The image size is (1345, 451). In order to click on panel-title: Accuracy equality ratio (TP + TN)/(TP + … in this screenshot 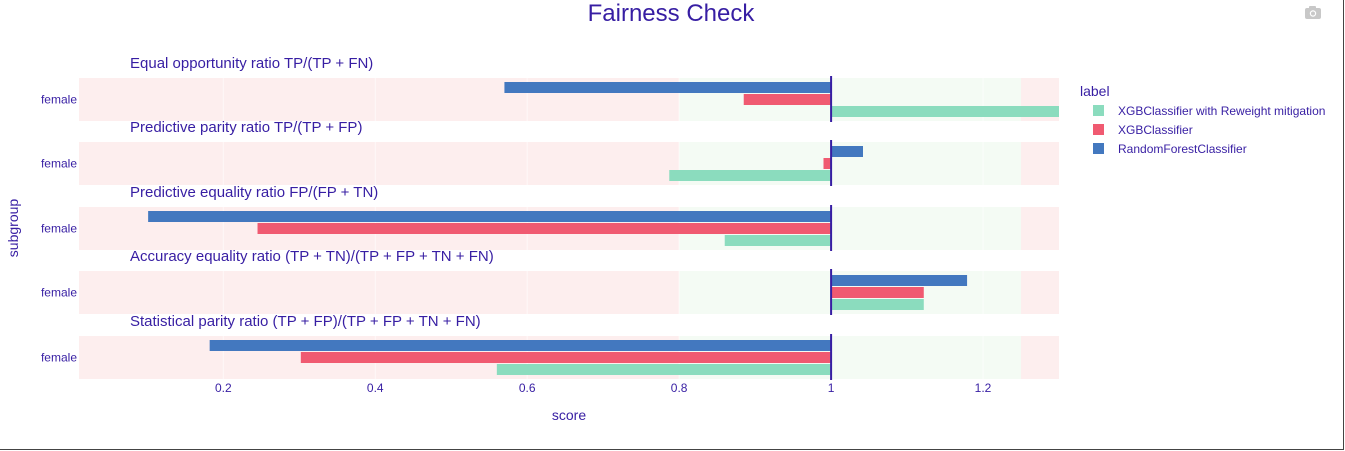, I will do `click(312, 256)`.